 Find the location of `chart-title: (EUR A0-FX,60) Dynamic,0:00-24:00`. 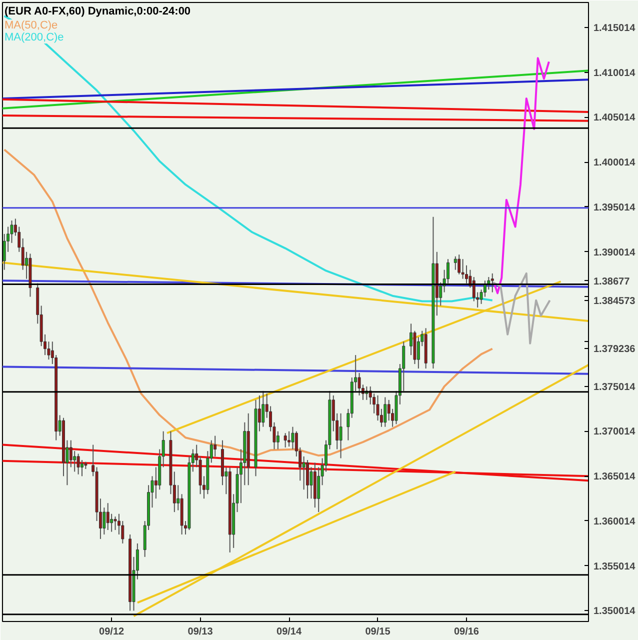

chart-title: (EUR A0-FX,60) Dynamic,0:00-24:00 is located at coordinates (97, 12).